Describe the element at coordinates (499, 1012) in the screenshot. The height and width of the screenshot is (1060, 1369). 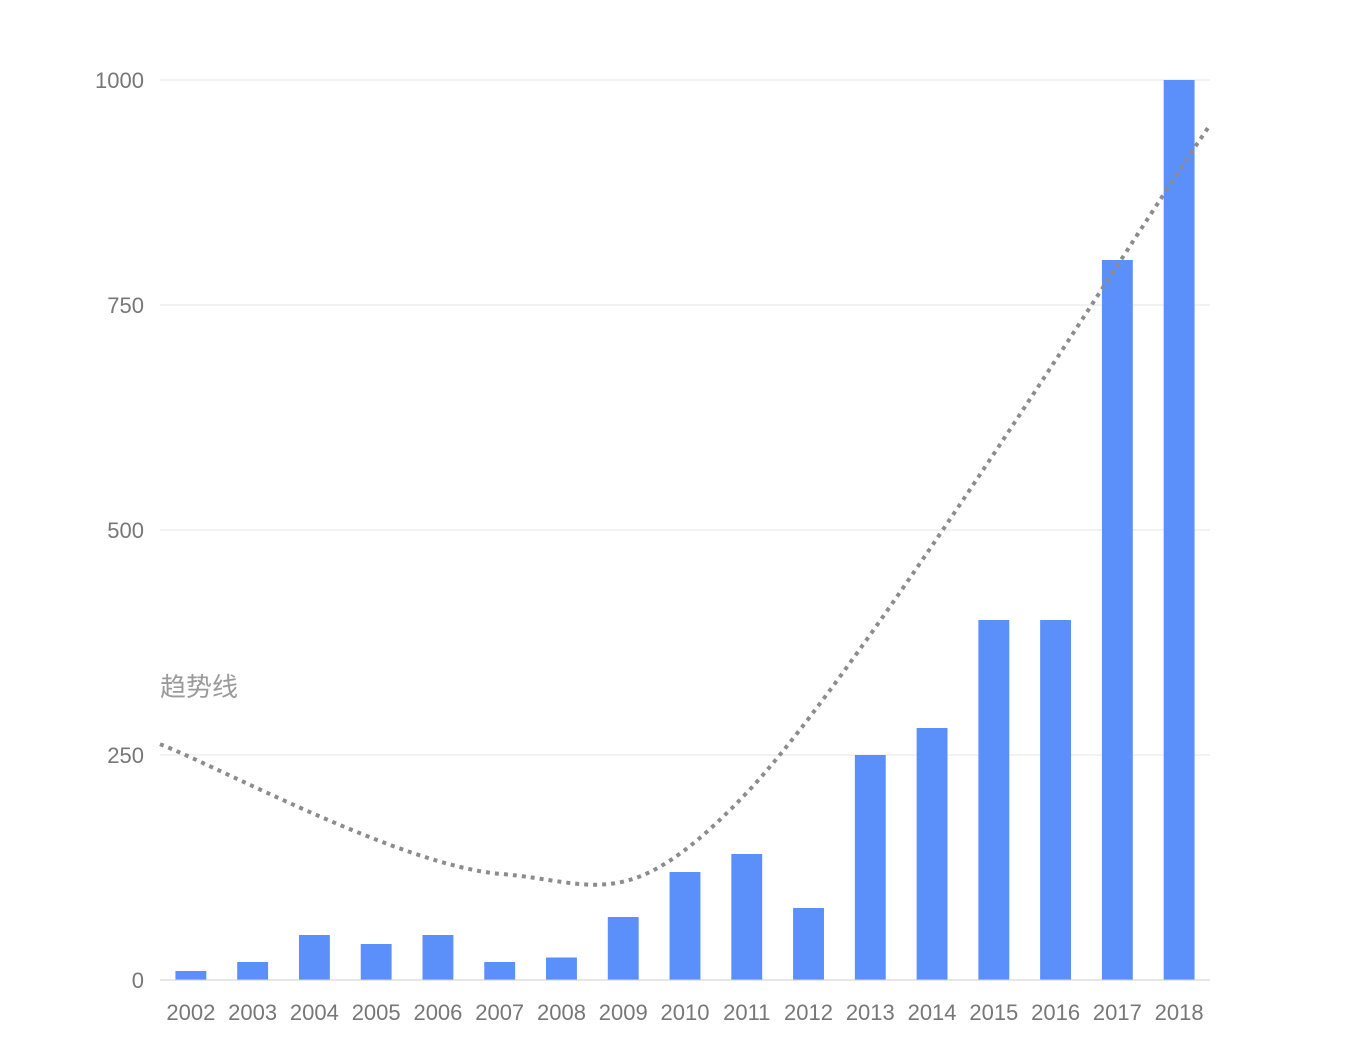
I see `x-tick-label: 2007` at that location.